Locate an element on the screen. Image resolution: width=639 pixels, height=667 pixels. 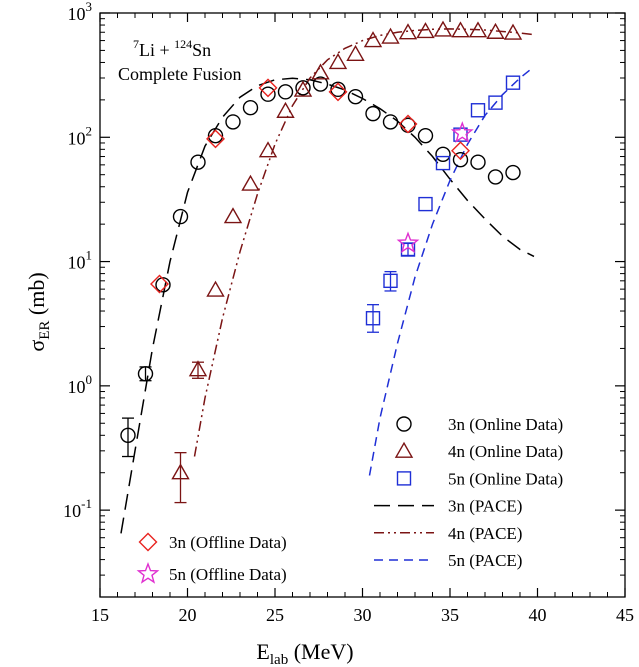
legend-entry-s3n_offline: 3n (Offline Data) is located at coordinates (212, 542).